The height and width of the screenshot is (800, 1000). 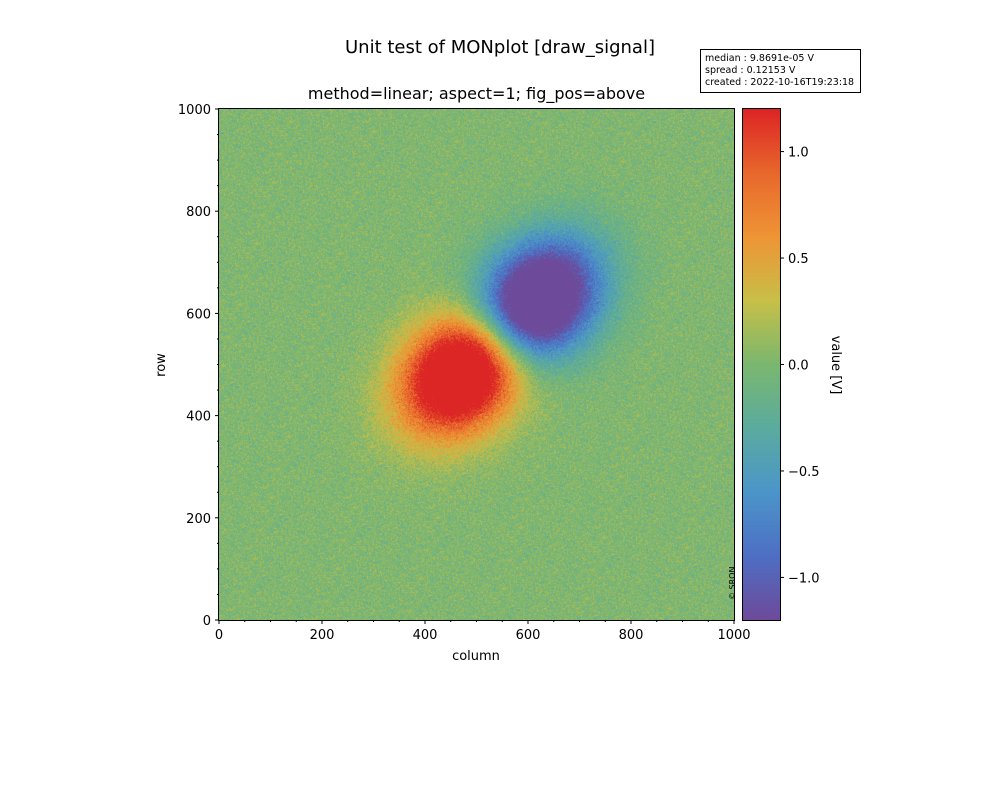 What do you see at coordinates (219, 635) in the screenshot?
I see `x-tick-label: 0` at bounding box center [219, 635].